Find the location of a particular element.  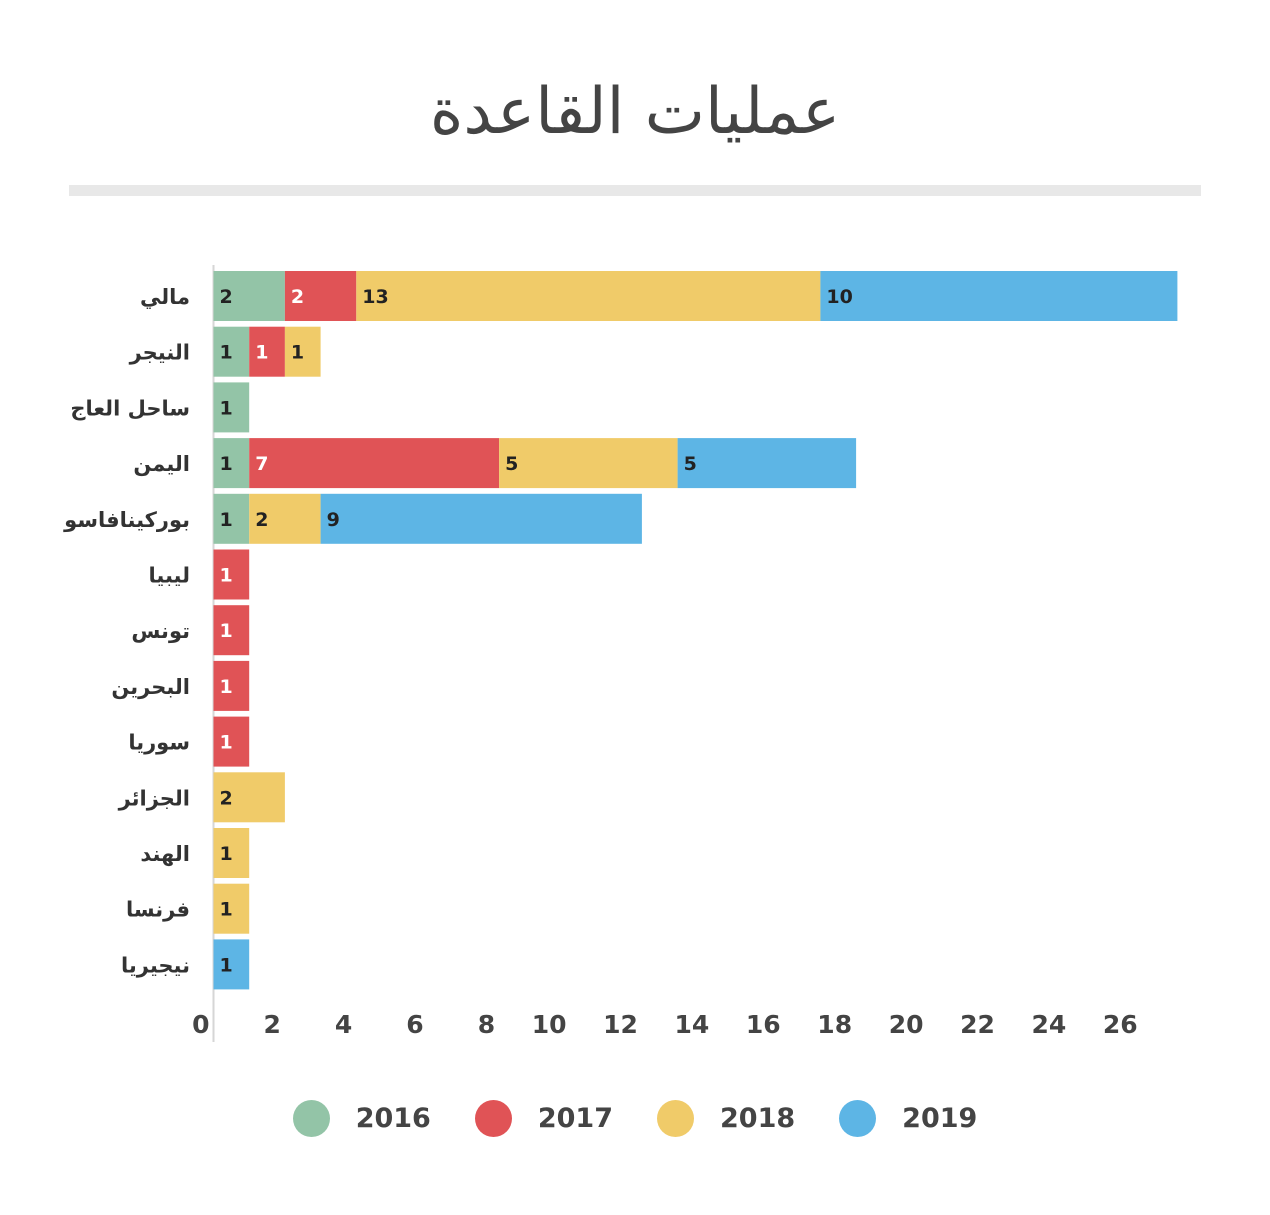

x-tick-label: 14 is located at coordinates (692, 1024).